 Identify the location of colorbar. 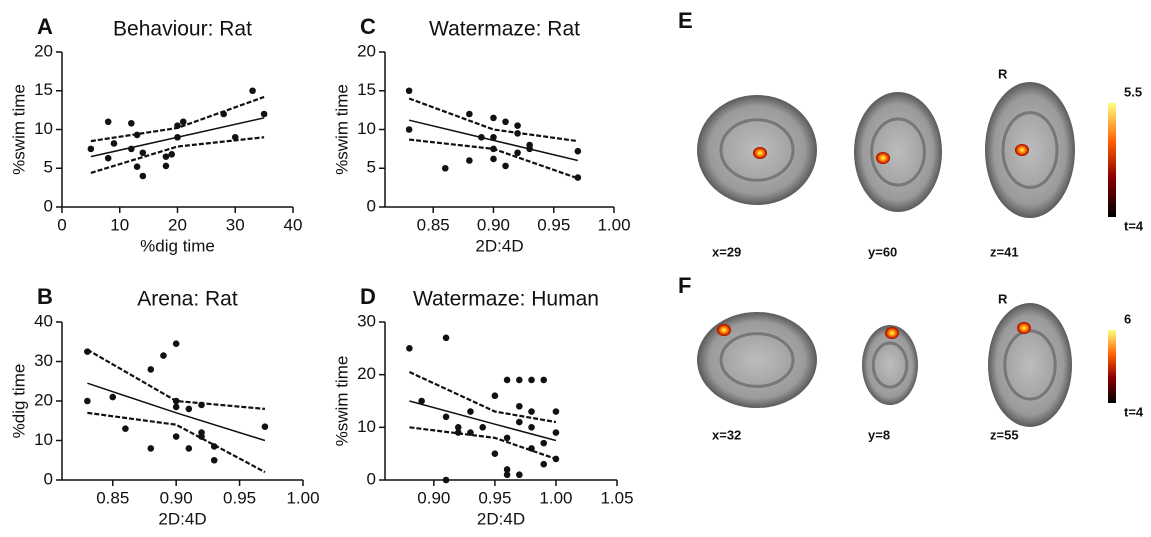
(1112, 160).